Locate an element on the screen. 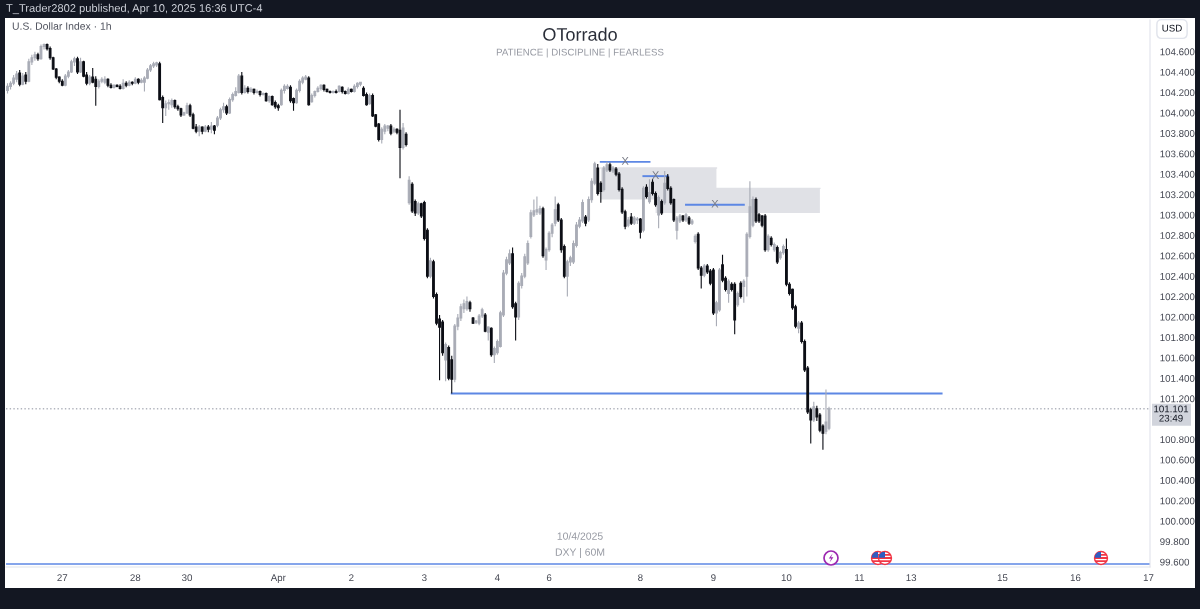 Image resolution: width=1200 pixels, height=609 pixels. y-tick-label: 103.800 is located at coordinates (1177, 133).